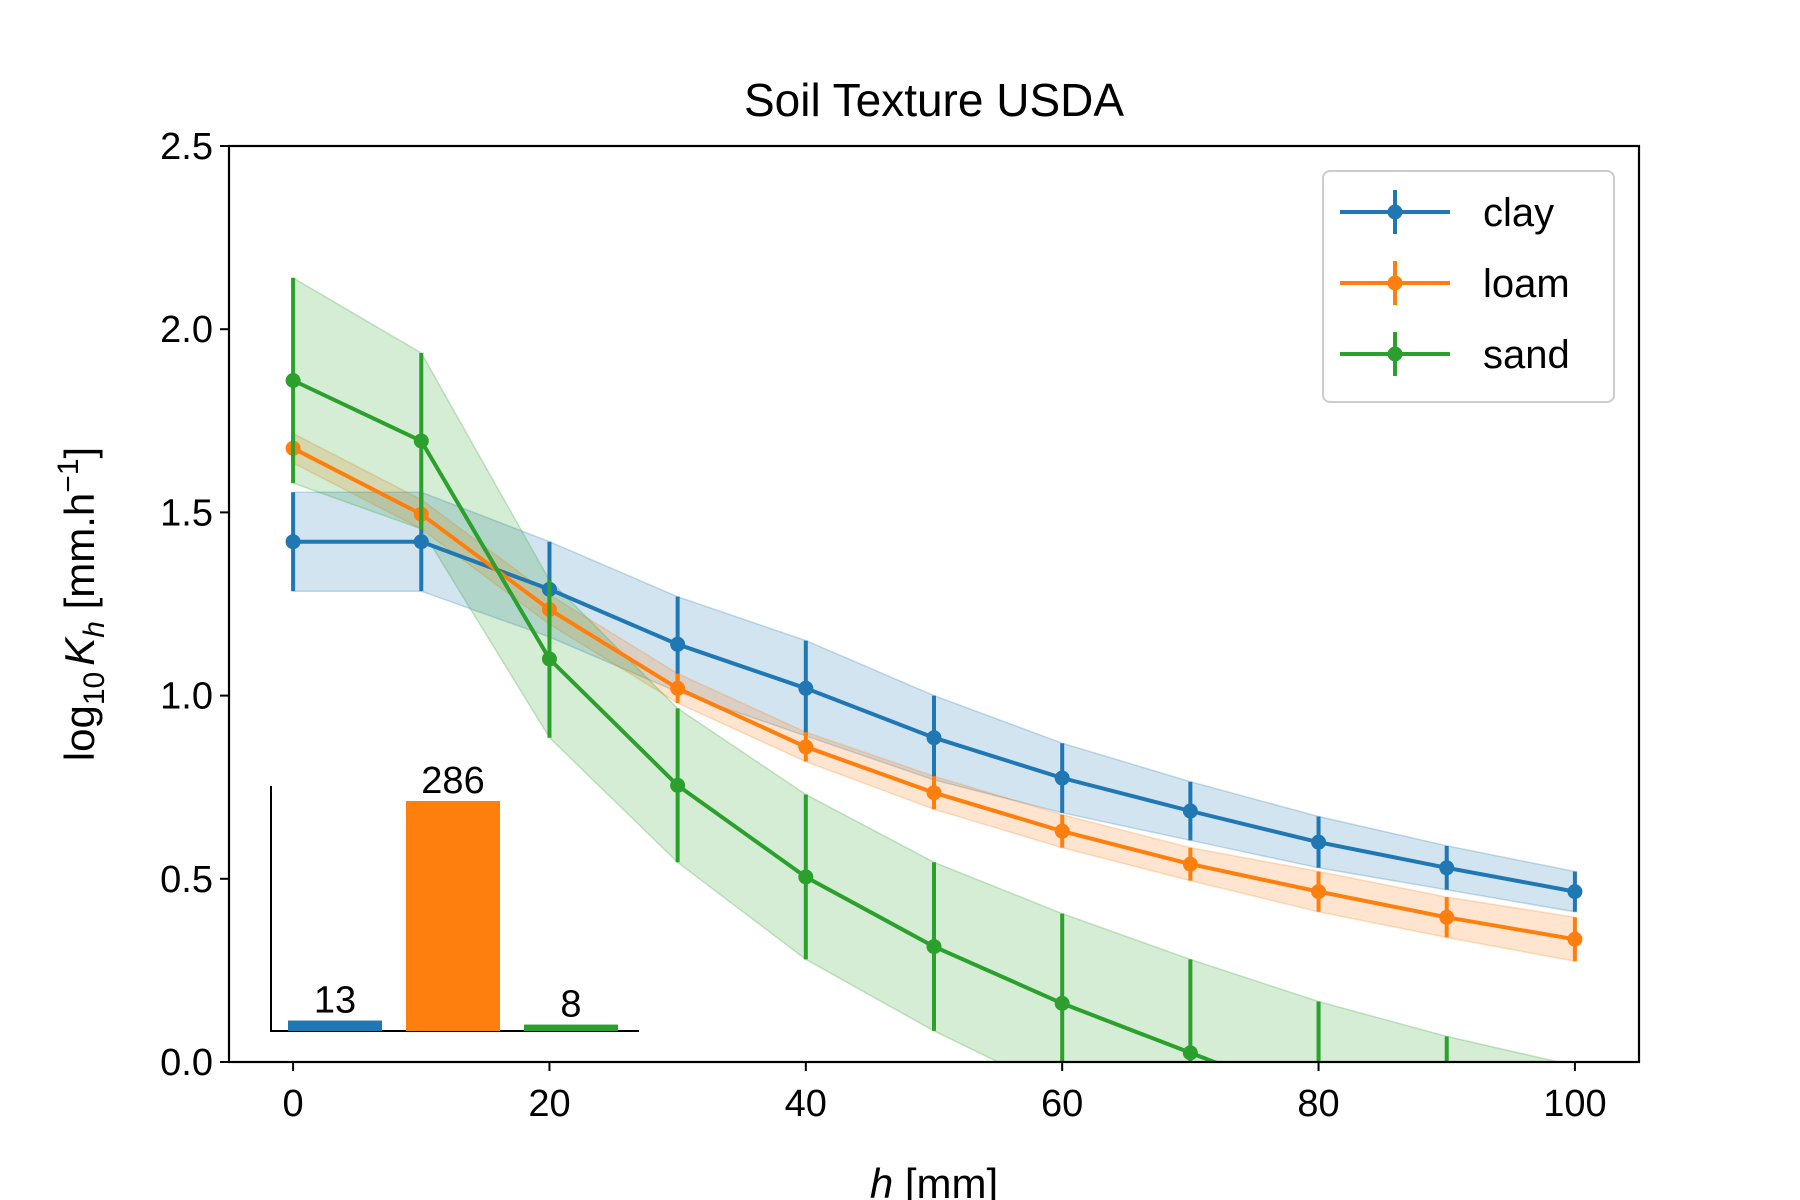 The height and width of the screenshot is (1200, 1800). Describe the element at coordinates (549, 1104) in the screenshot. I see `x-tick-label: 20` at that location.